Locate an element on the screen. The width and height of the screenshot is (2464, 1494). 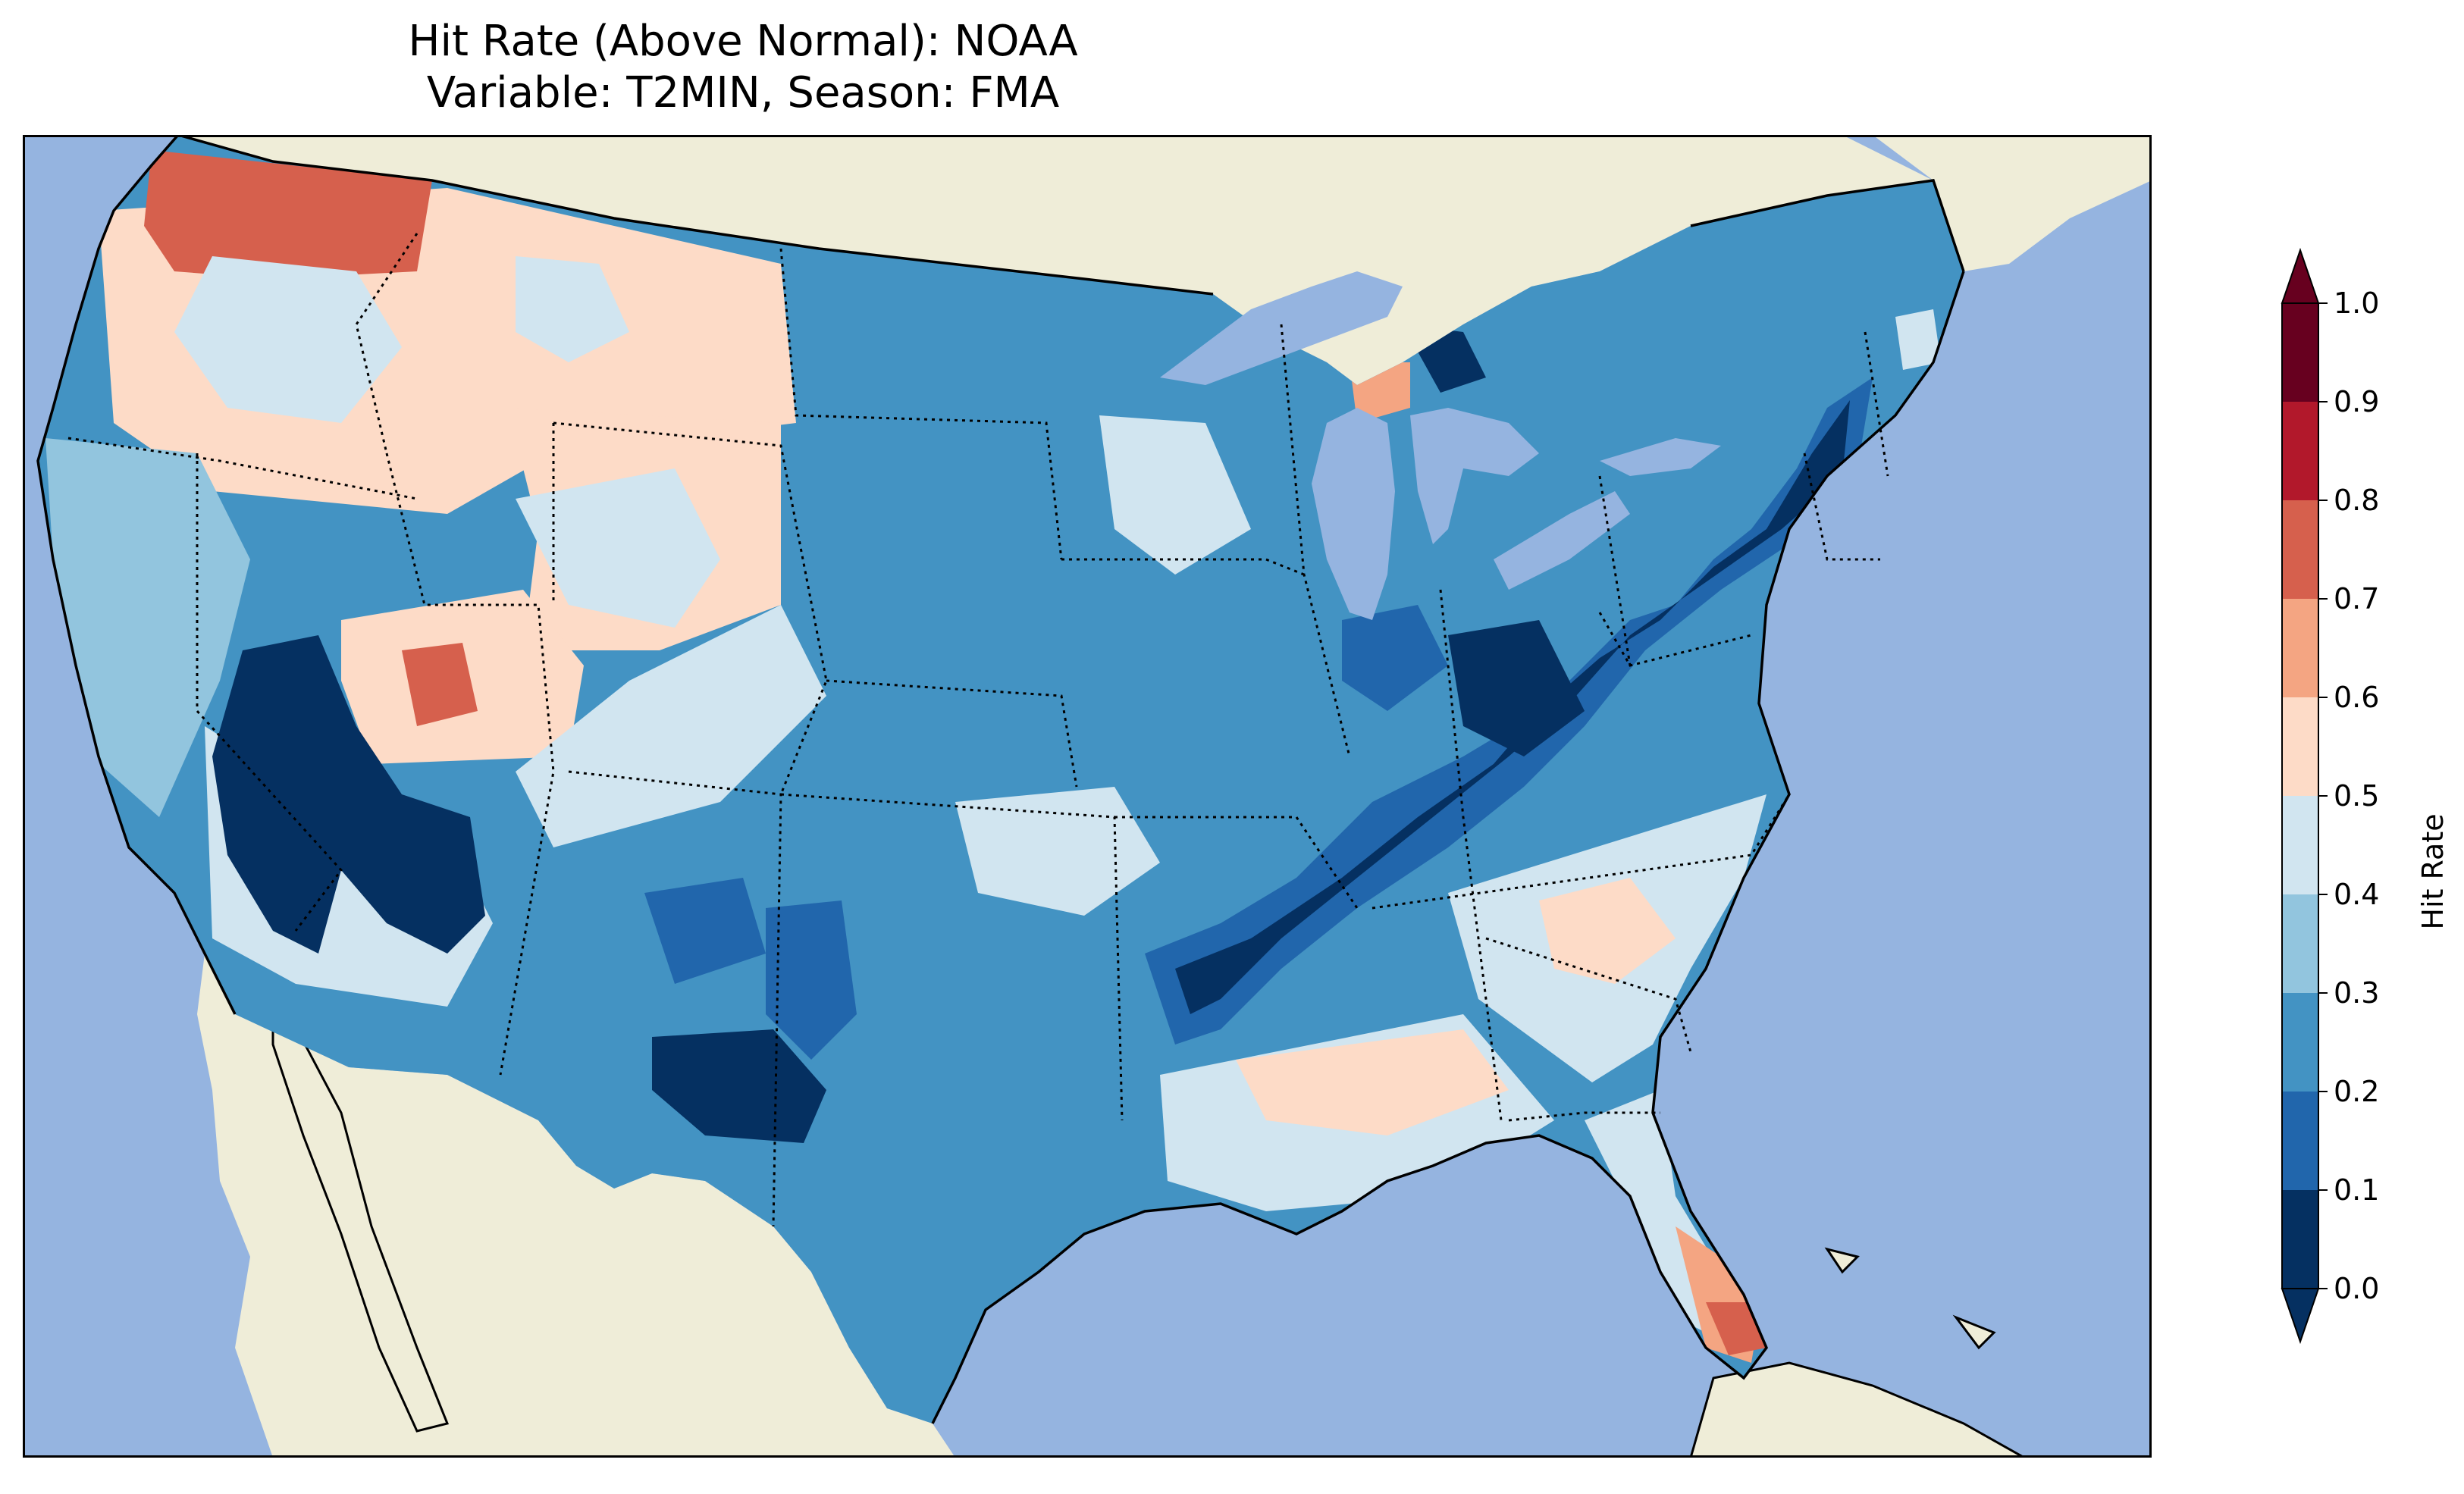
colorbar-ticks: 0.0 0.1 0.2 0.3 0.4 0.5 0.6 0.7 0.8 0.9 1.0 is located at coordinates (2348, 796).